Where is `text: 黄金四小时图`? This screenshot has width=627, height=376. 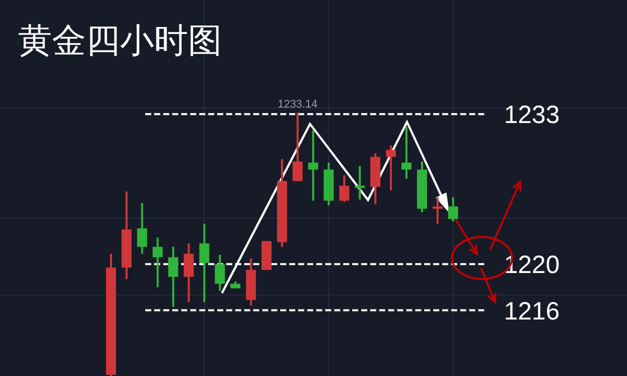
text: 黄金四小时图 is located at coordinates (120, 41).